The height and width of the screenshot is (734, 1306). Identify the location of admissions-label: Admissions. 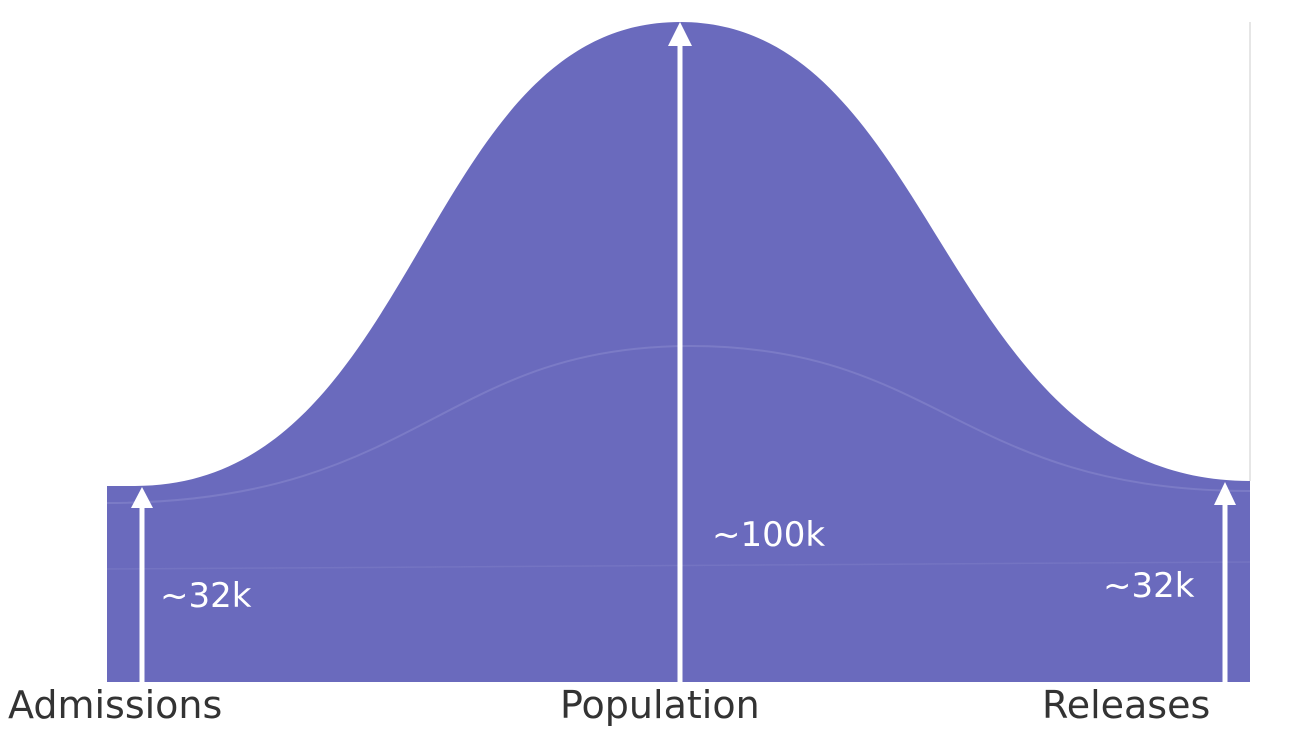
(115, 705).